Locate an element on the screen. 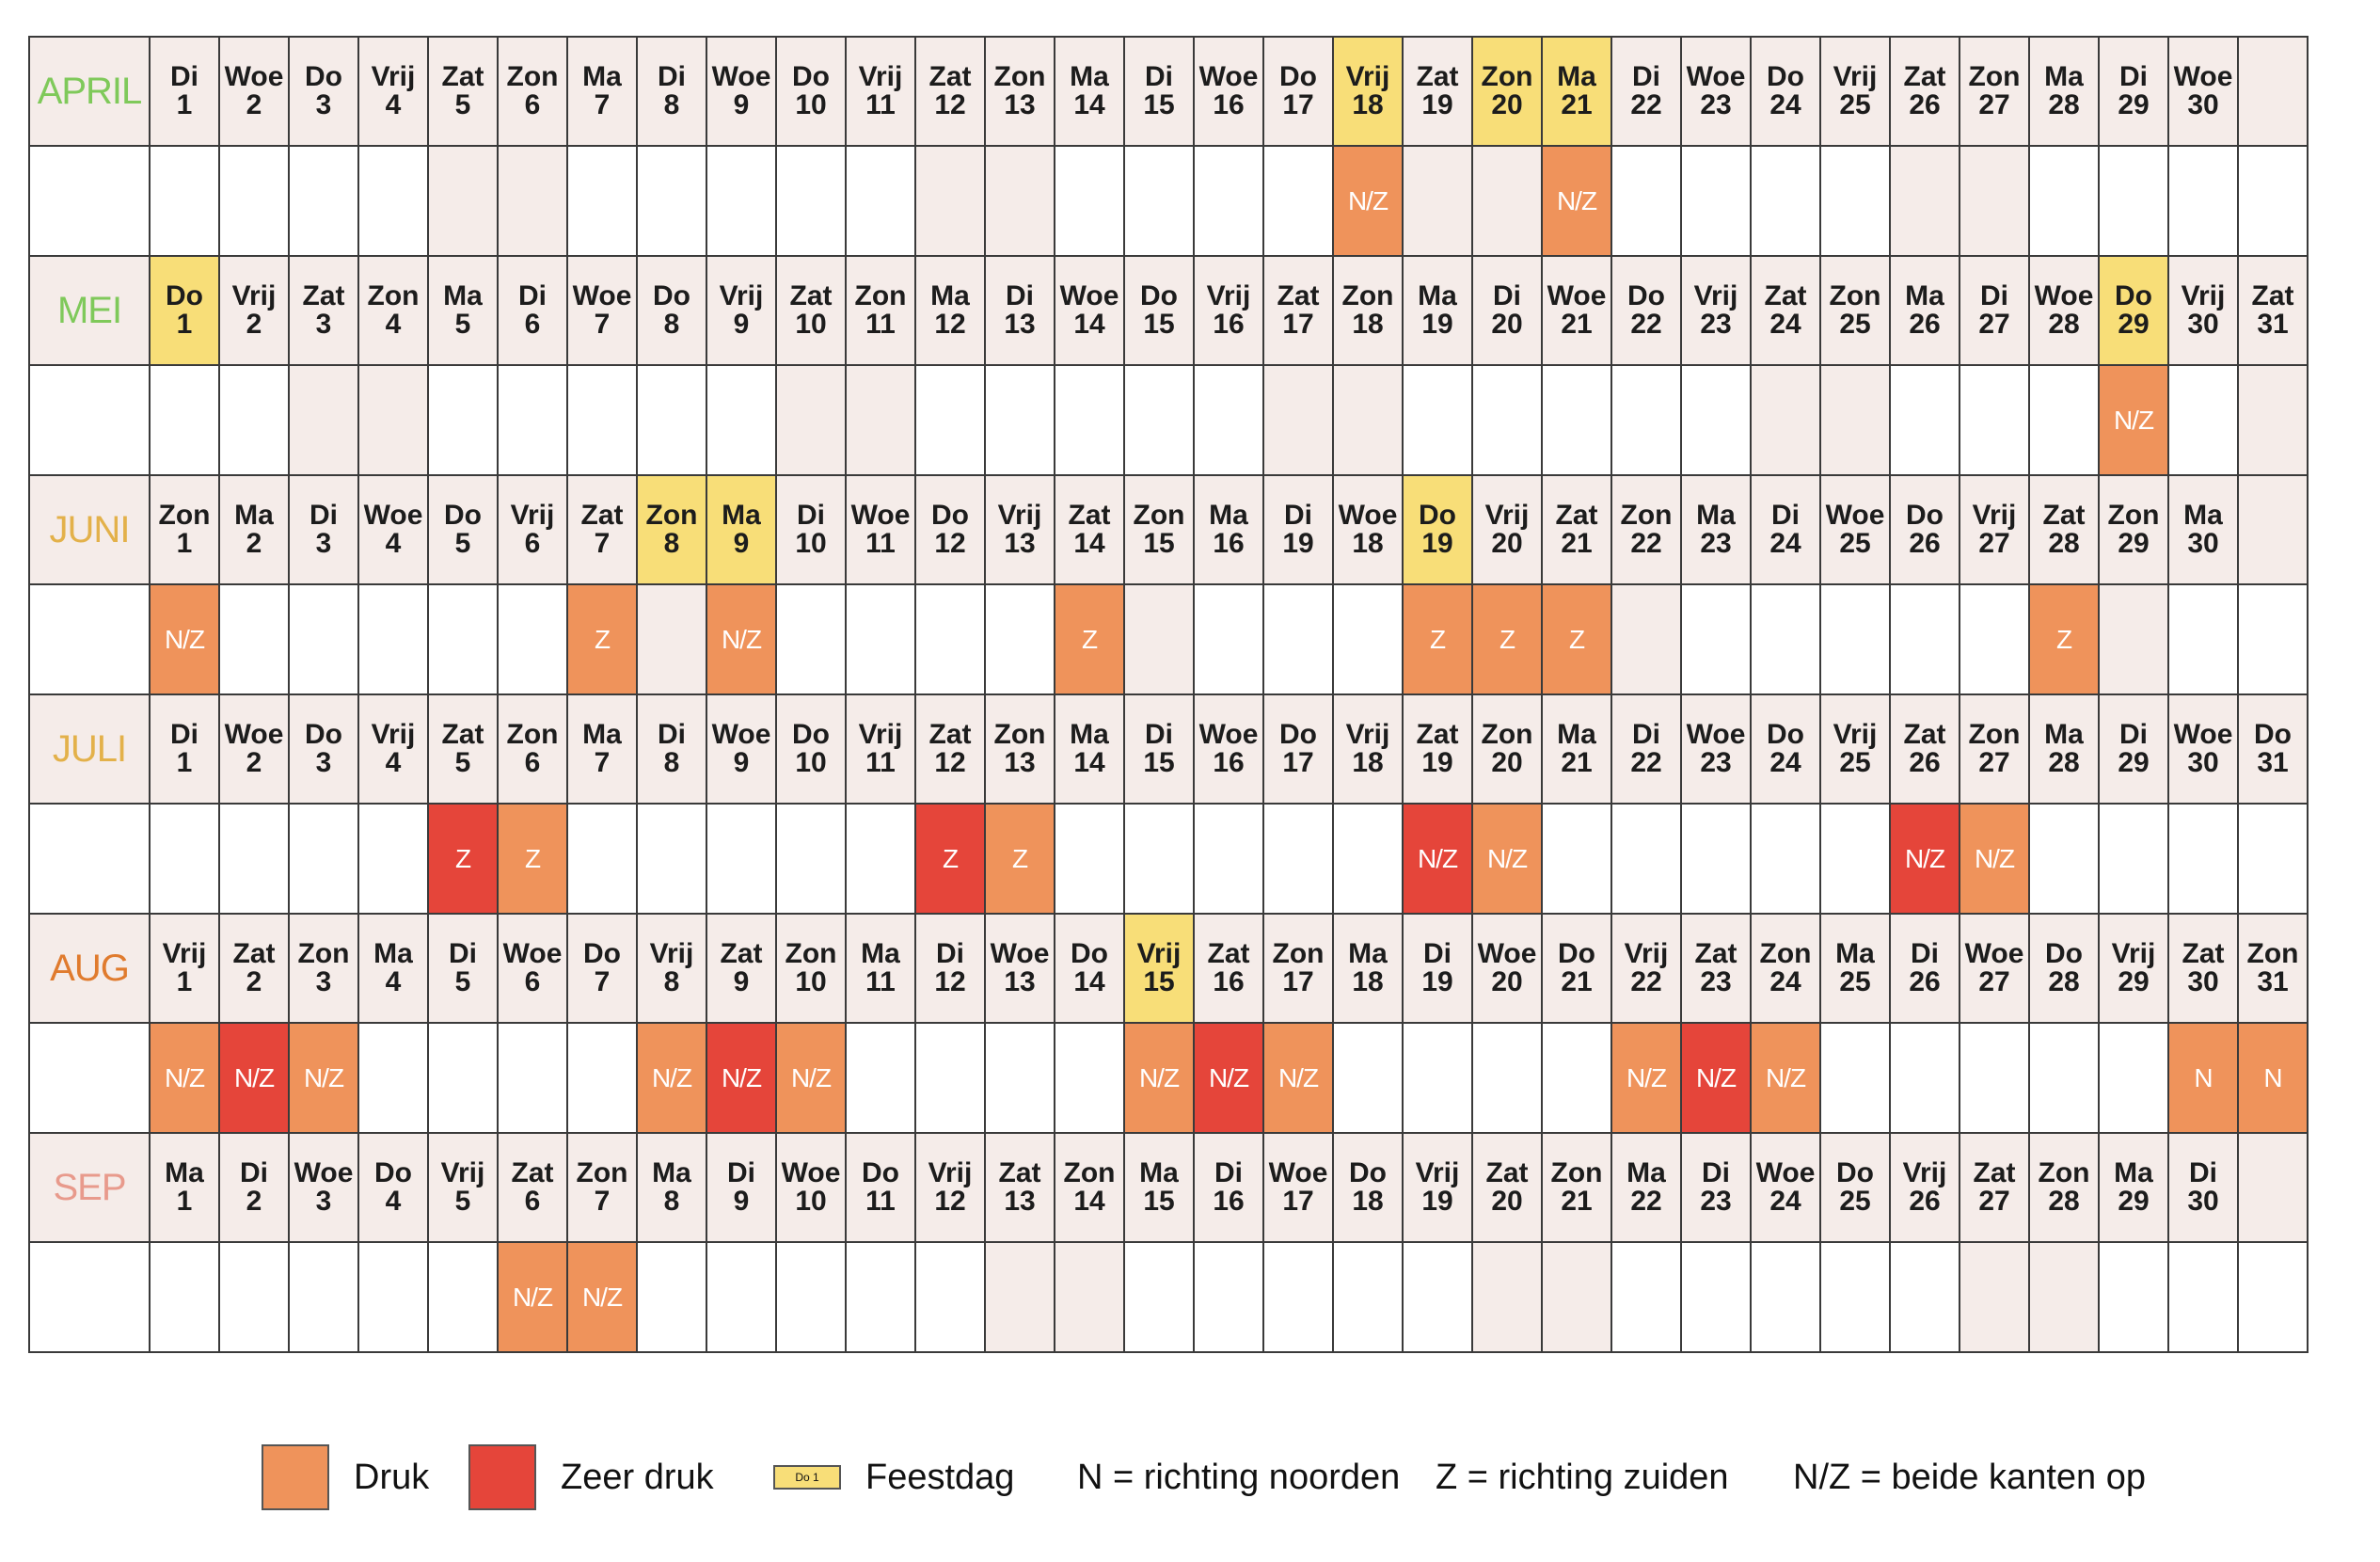 The width and height of the screenshot is (2380, 1562). day-number: 27 is located at coordinates (1994, 1201).